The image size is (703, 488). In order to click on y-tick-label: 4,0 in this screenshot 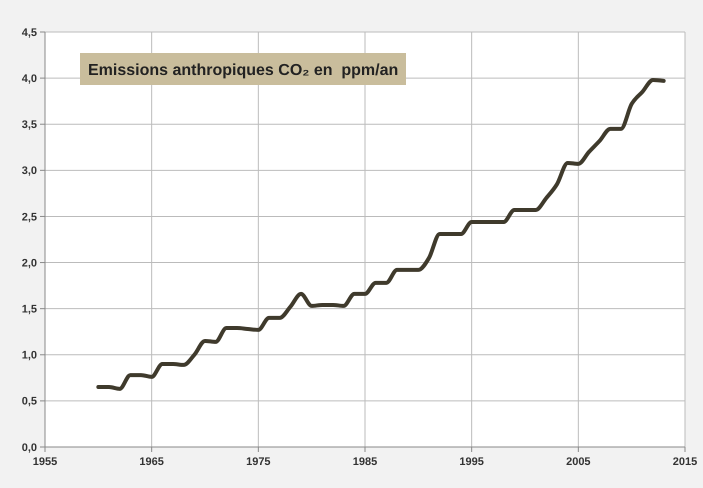, I will do `click(29, 78)`.